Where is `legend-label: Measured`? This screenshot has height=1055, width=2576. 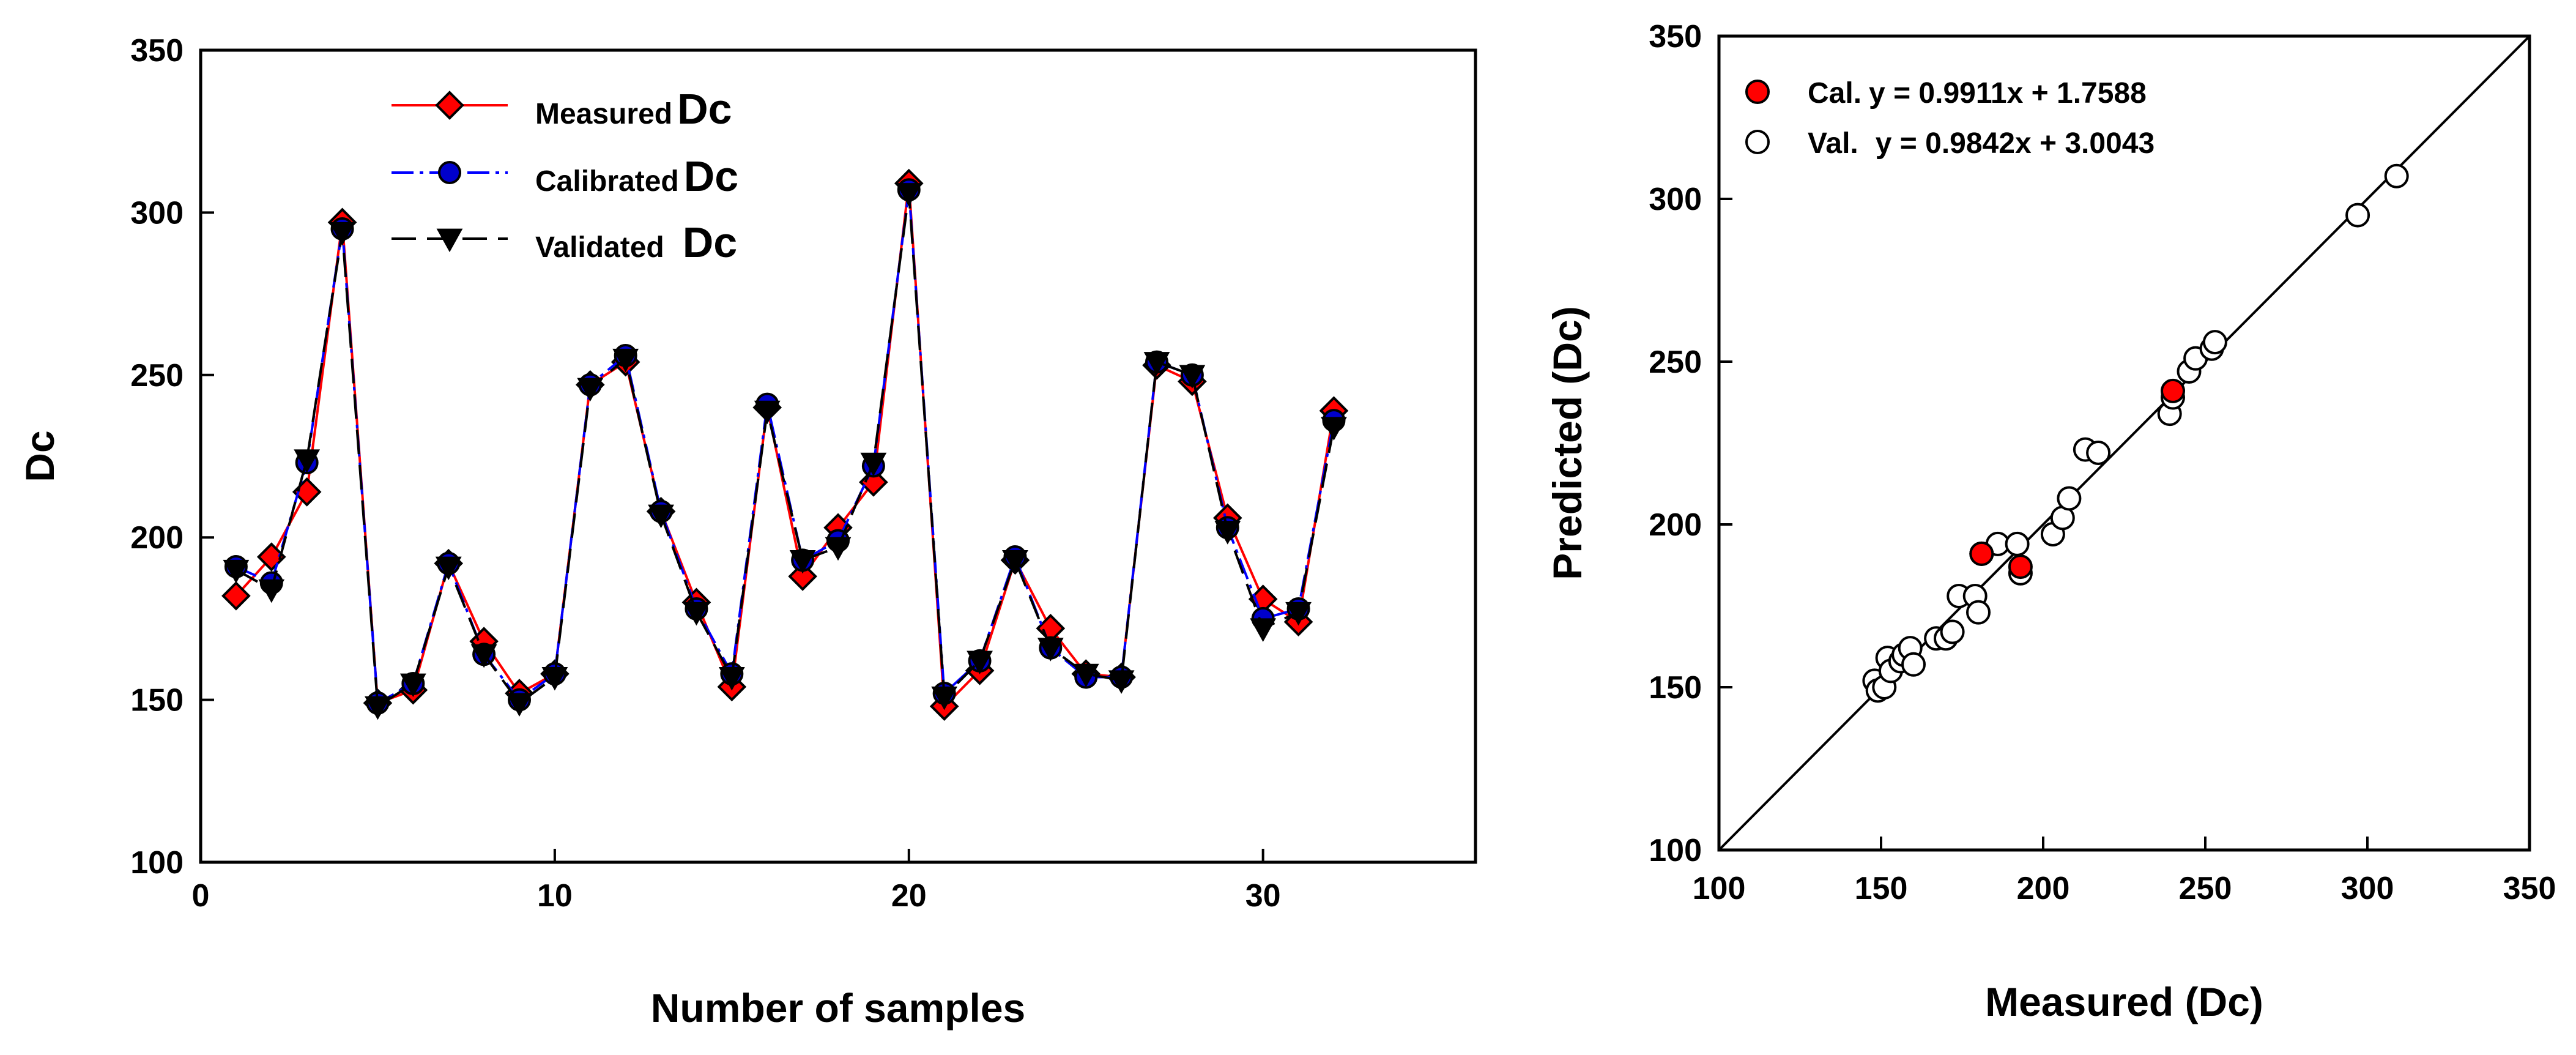 legend-label: Measured is located at coordinates (603, 114).